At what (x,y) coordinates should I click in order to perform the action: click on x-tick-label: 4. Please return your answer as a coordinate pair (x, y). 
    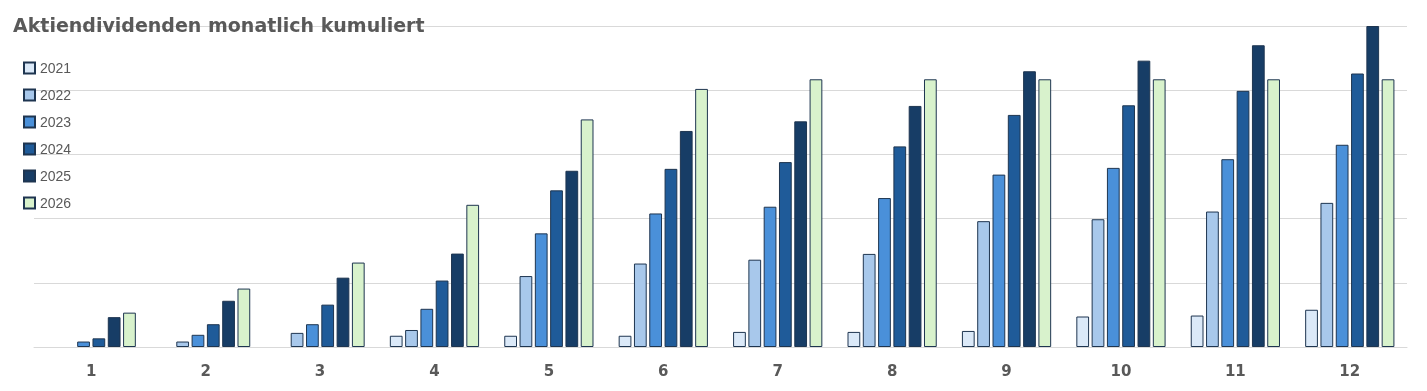
    Looking at the image, I should click on (434, 370).